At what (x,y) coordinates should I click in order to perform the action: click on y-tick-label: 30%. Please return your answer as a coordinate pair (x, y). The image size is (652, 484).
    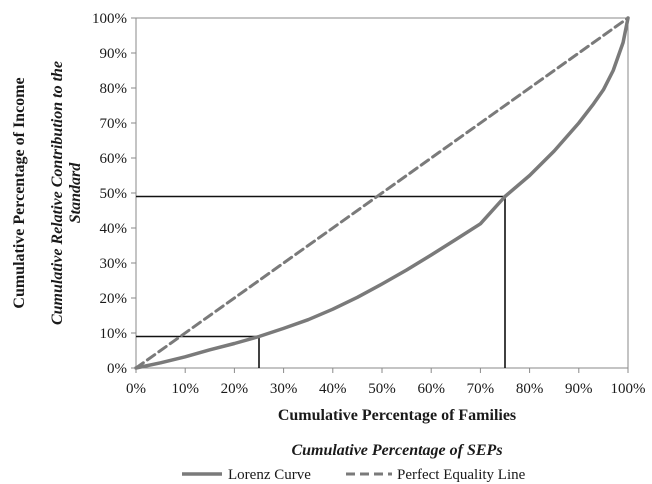
    Looking at the image, I should click on (114, 264).